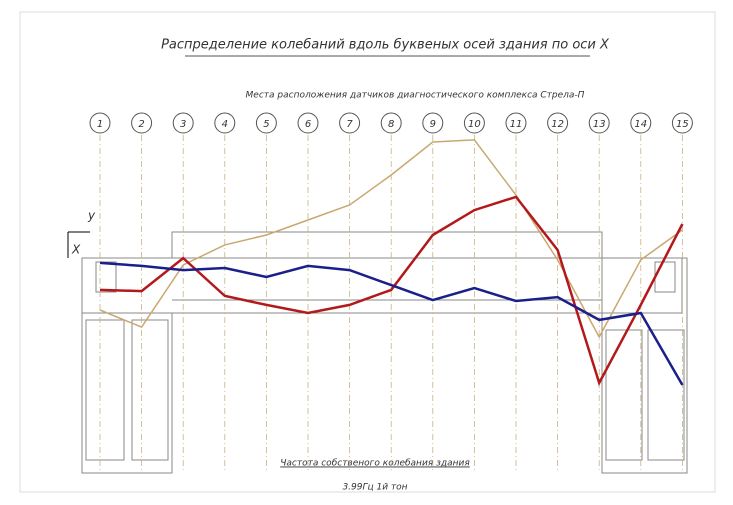  What do you see at coordinates (76, 250) in the screenshot?
I see `x-axis-label: X` at bounding box center [76, 250].